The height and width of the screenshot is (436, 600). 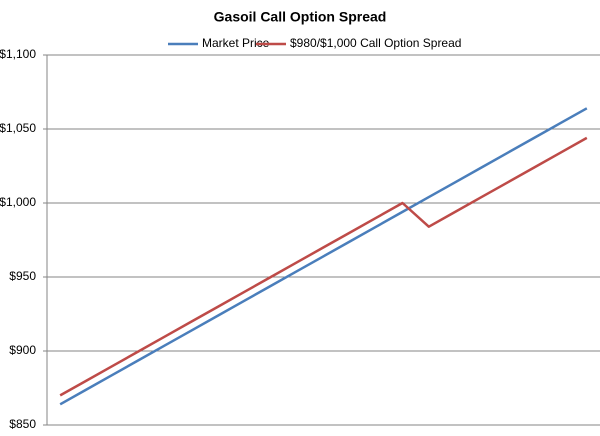 What do you see at coordinates (22, 276) in the screenshot?
I see `y-tick-label: $950` at bounding box center [22, 276].